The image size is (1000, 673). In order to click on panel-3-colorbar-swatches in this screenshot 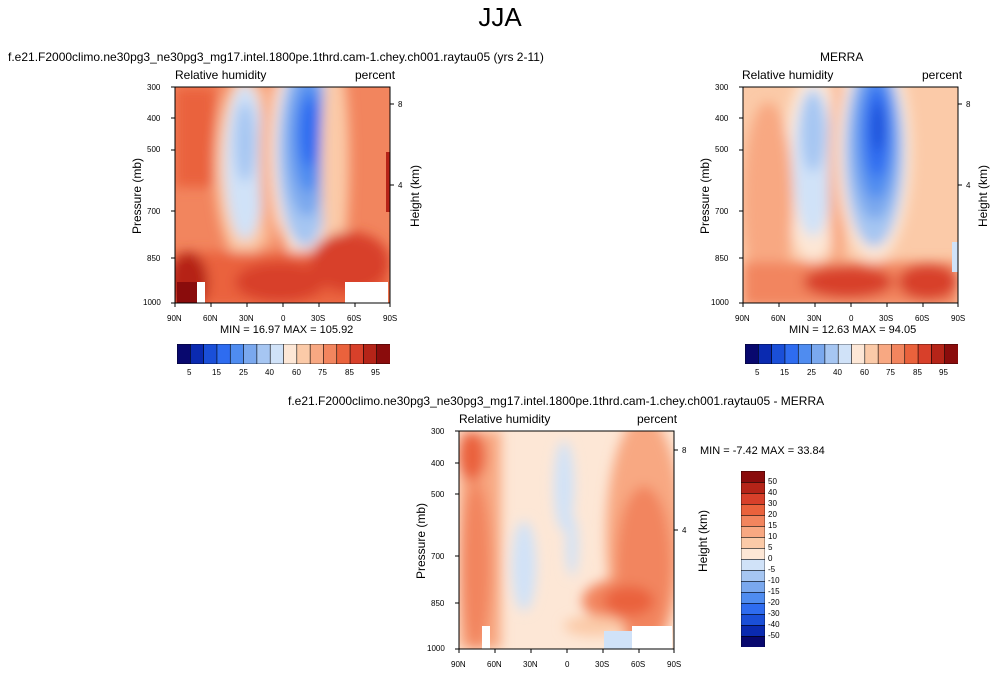, I will do `click(753, 559)`.